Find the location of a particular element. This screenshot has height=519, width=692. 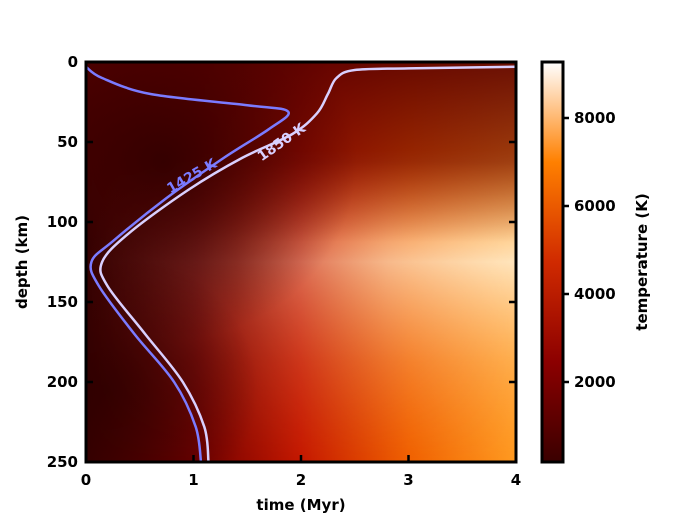

y-tick-label-0: 0 is located at coordinates (73, 62).